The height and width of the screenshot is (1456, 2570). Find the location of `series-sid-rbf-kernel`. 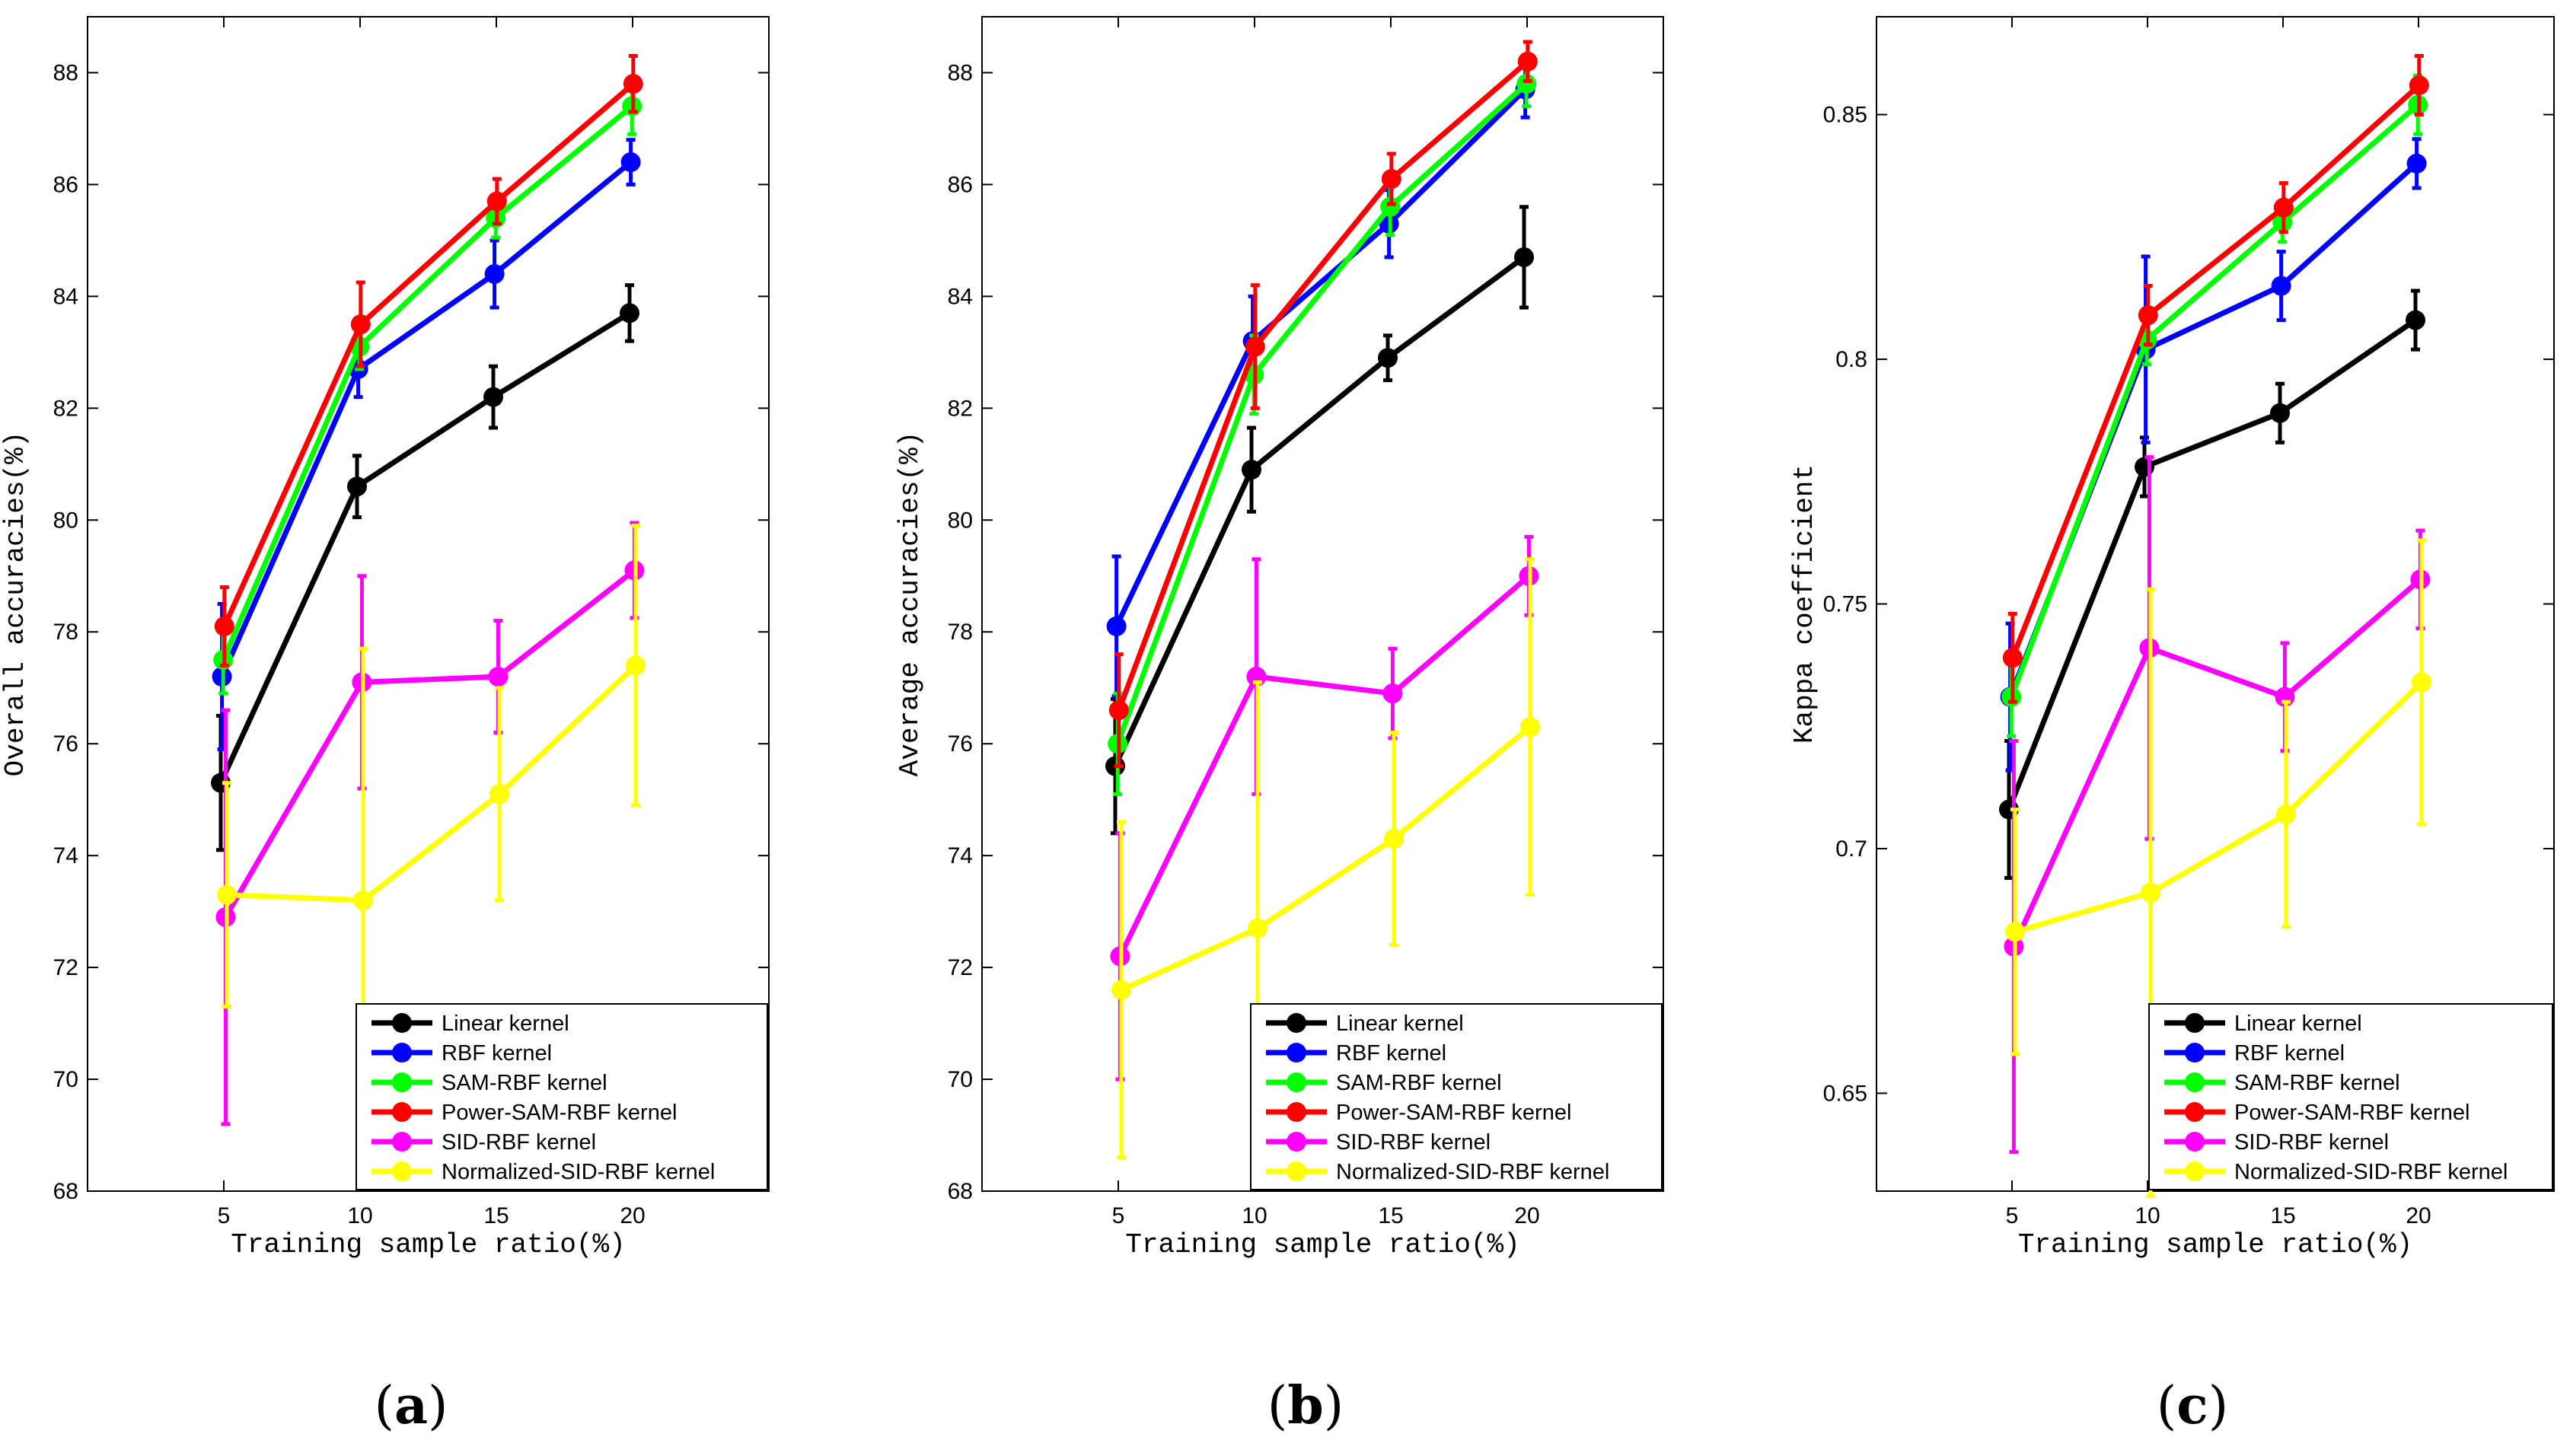

series-sid-rbf-kernel is located at coordinates (1324, 808).